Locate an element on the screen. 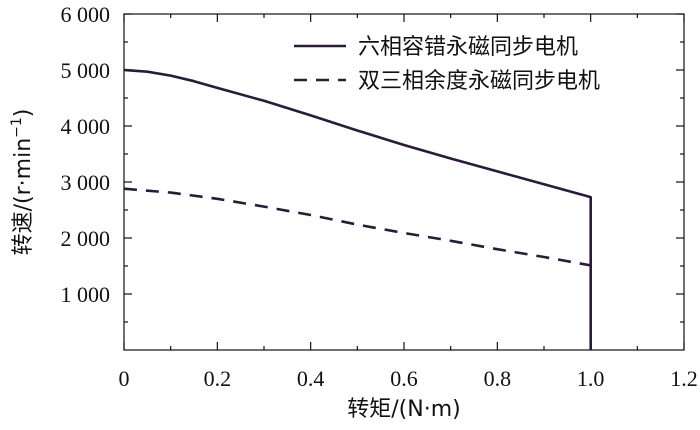 This screenshot has width=700, height=430. legend-label-2: 双三相余度永磁同步电机 is located at coordinates (479, 81).